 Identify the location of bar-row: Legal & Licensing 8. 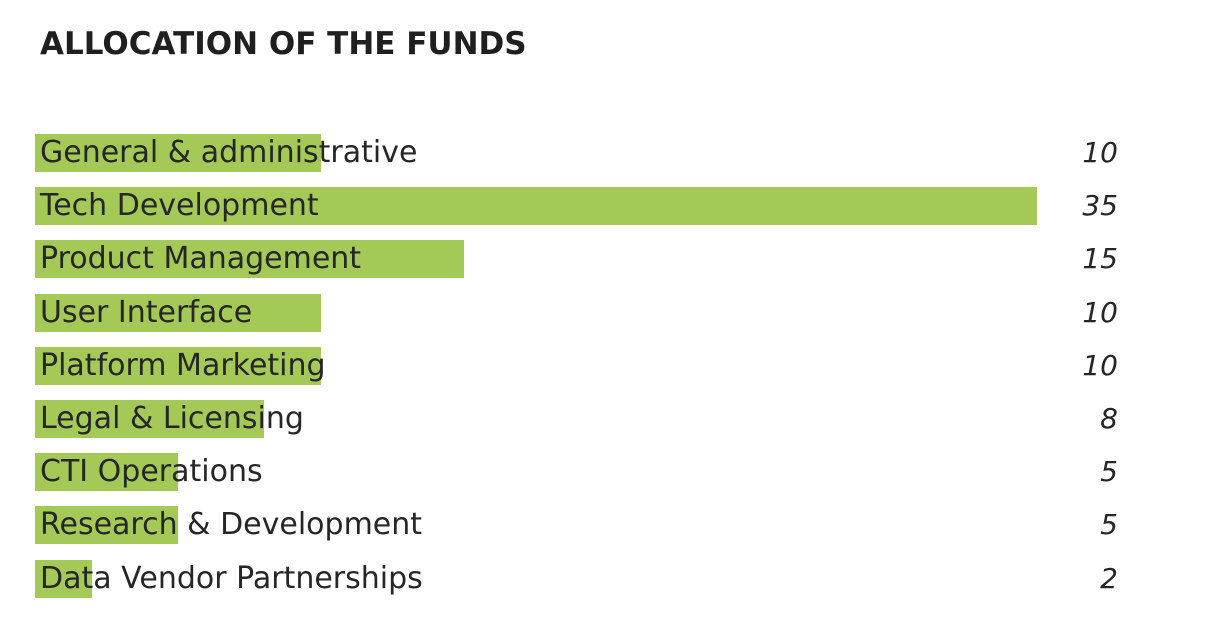
(607, 426).